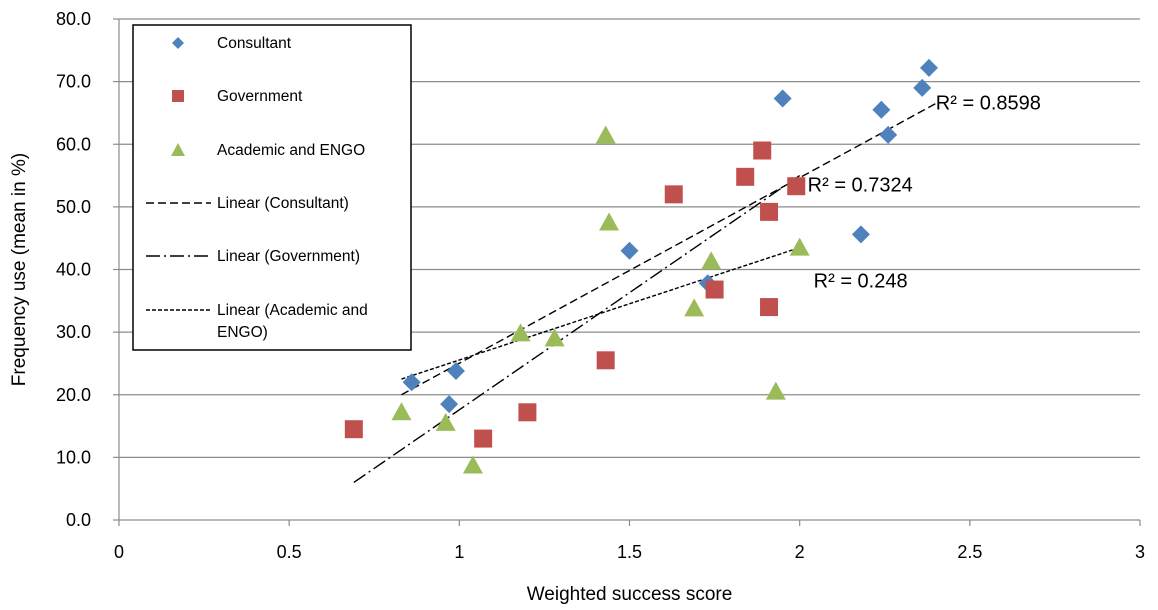  What do you see at coordinates (73, 144) in the screenshot?
I see `y-tick-label: 60.0` at bounding box center [73, 144].